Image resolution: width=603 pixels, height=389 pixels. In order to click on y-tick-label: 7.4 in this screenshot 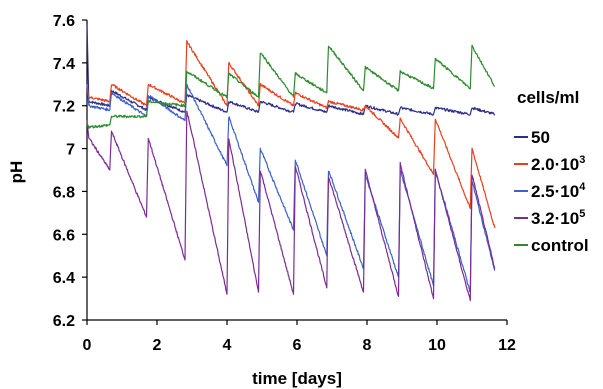, I will do `click(64, 64)`.